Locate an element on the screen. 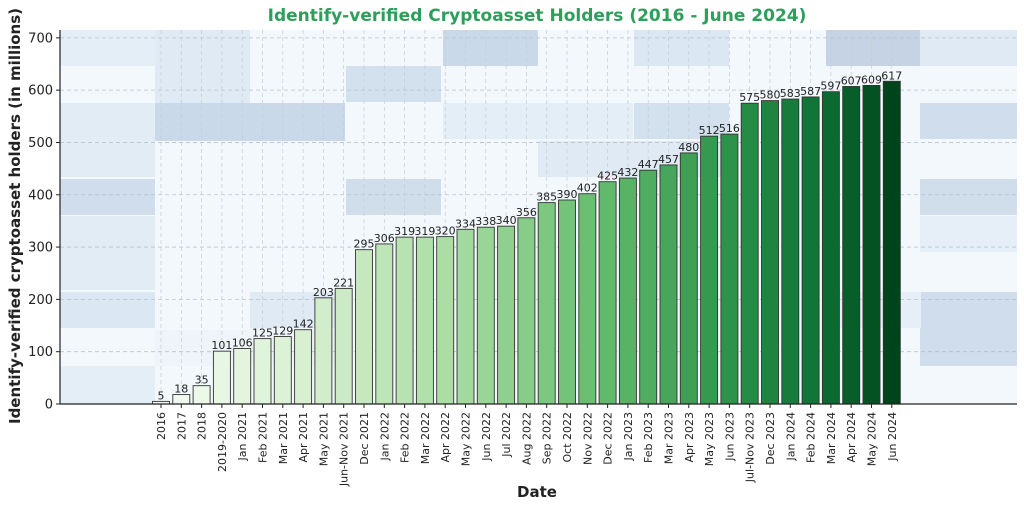 The width and height of the screenshot is (1024, 508). data-label: 597 is located at coordinates (830, 86).